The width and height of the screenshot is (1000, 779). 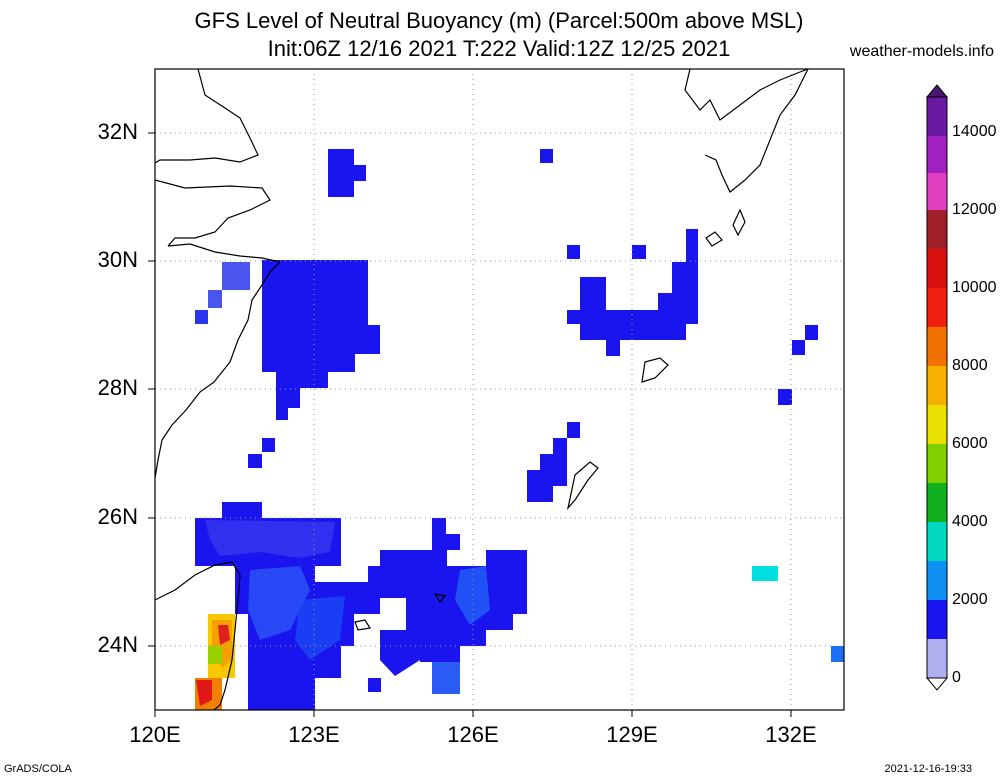 I want to click on coastline-yangtze, so click(x=213, y=213).